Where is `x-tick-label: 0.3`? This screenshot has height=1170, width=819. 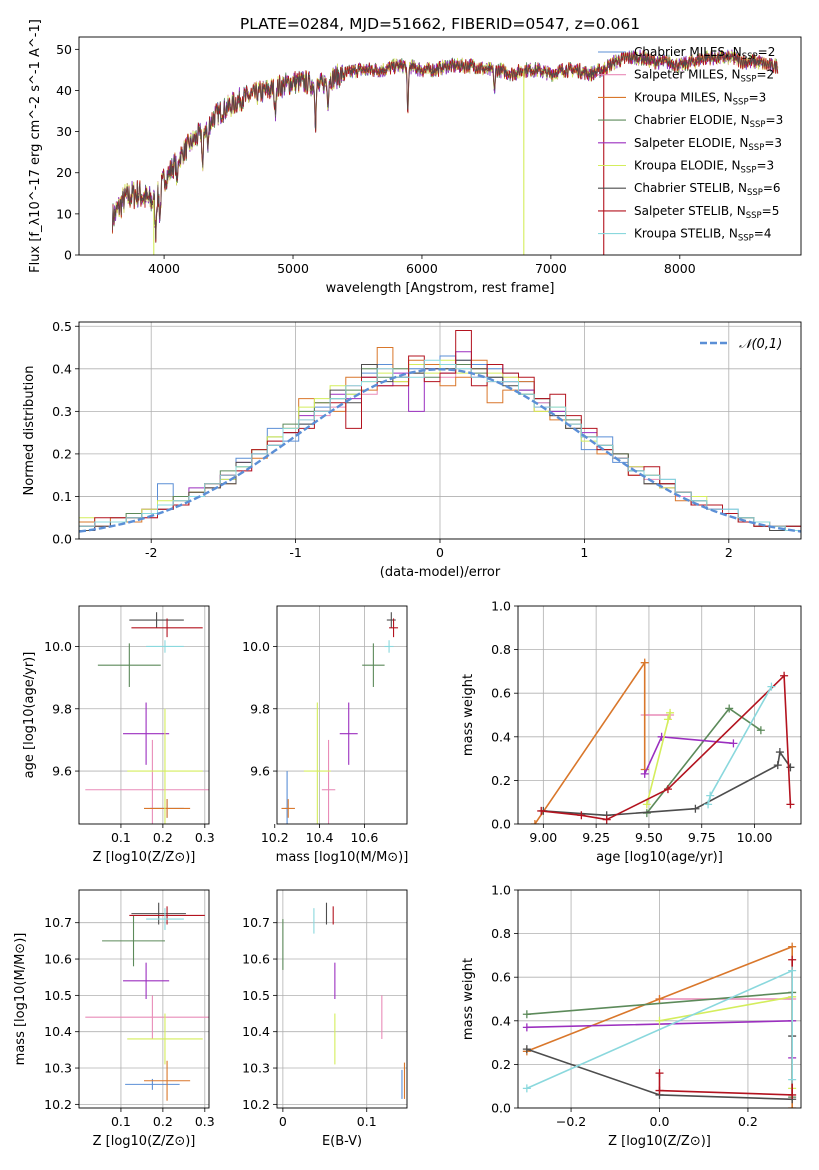 x-tick-label: 0.3 is located at coordinates (205, 1121).